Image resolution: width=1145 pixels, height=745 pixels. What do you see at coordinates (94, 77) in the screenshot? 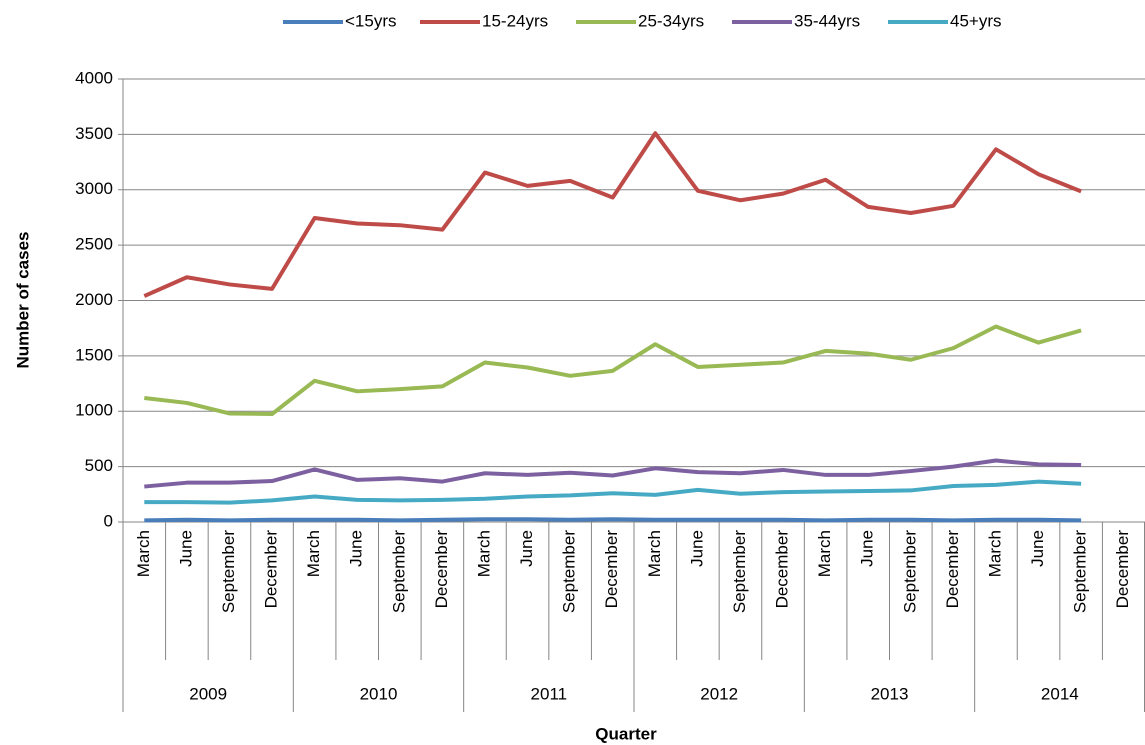
I see `y-tick-label: 4000` at bounding box center [94, 77].